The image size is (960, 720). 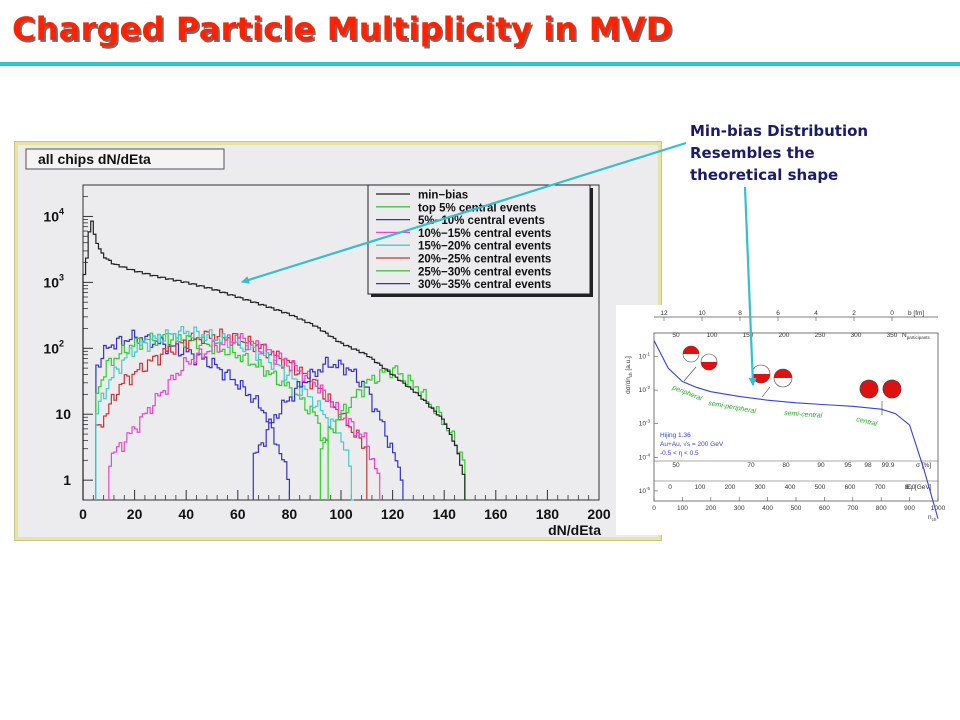 What do you see at coordinates (820, 487) in the screenshot?
I see `et-tick-label: 500` at bounding box center [820, 487].